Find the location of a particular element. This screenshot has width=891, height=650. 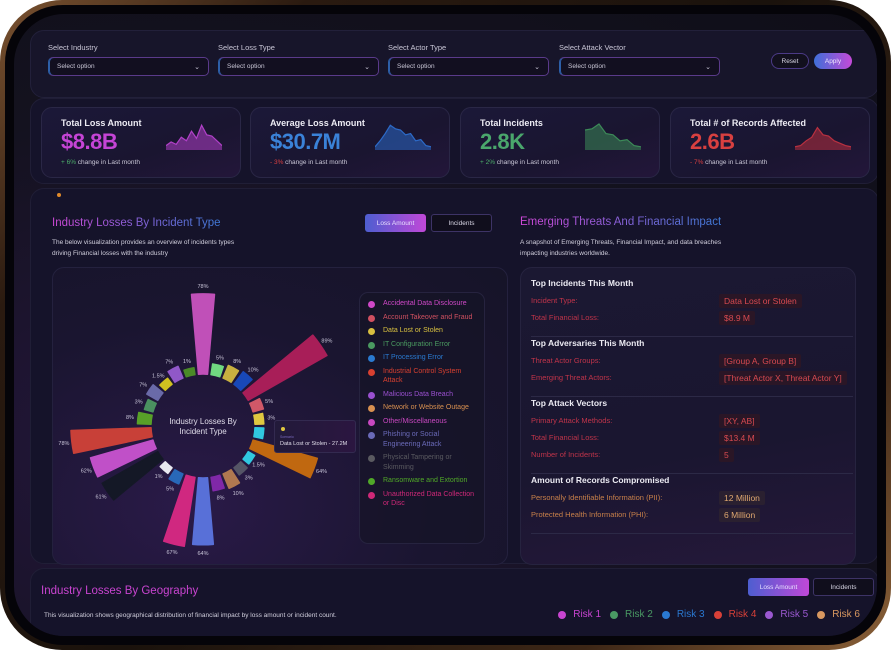

legend-item: Industrial Control System Attack is located at coordinates (423, 376).